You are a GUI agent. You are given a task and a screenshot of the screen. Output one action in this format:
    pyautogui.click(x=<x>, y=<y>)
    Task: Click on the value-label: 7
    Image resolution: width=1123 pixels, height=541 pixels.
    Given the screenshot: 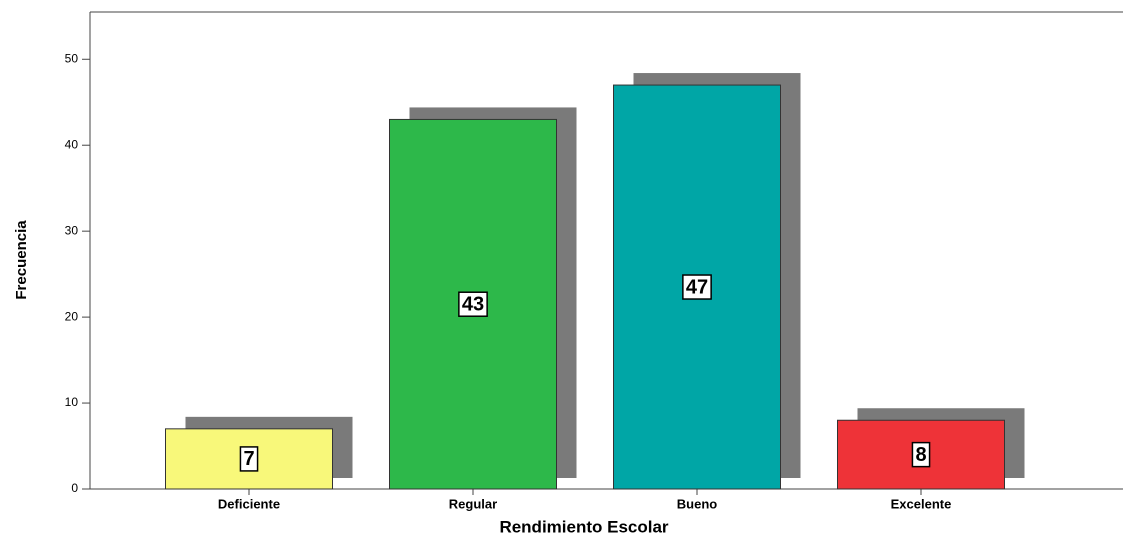 What is the action you would take?
    pyautogui.click(x=248, y=459)
    